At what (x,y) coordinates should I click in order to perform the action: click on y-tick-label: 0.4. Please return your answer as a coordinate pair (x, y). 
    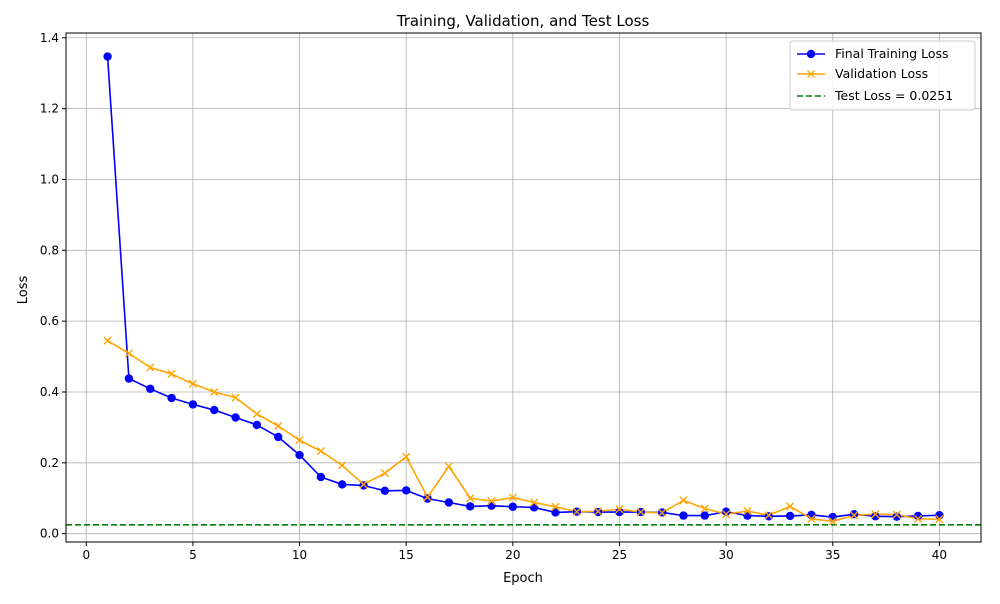
    Looking at the image, I should click on (49, 392).